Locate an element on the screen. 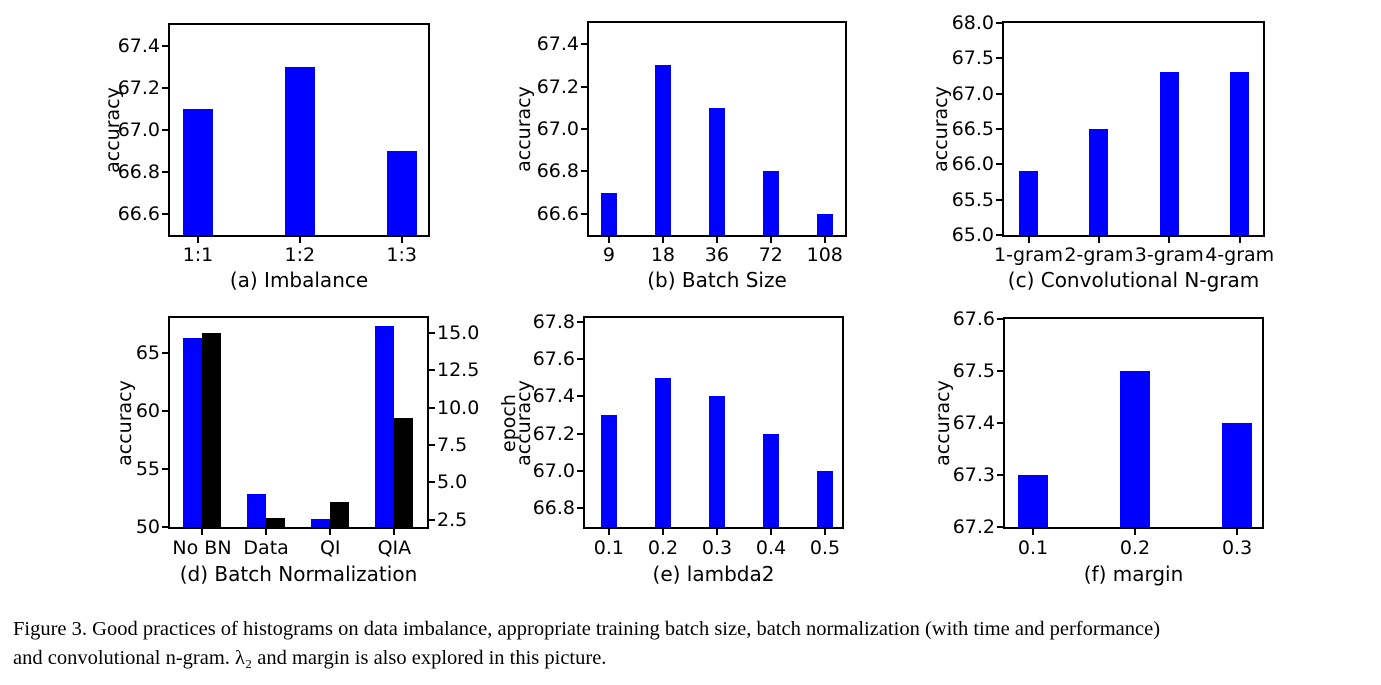 The height and width of the screenshot is (685, 1381). subplot-d-title: (d) Batch Normalization is located at coordinates (298, 574).